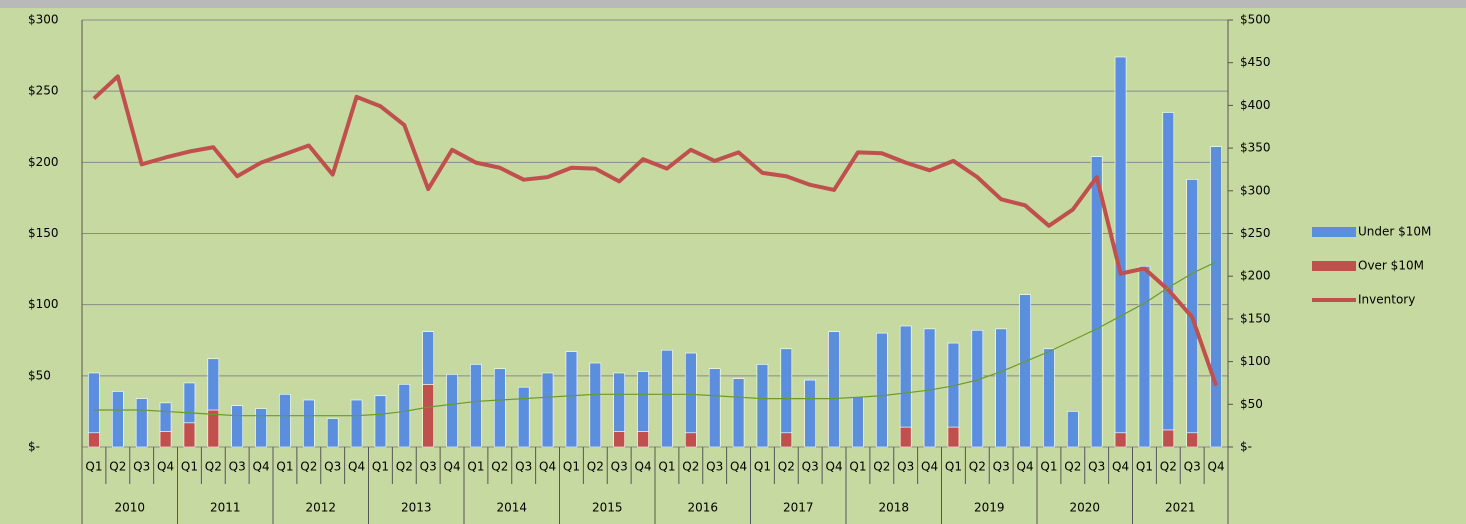 The width and height of the screenshot is (1466, 524). Describe the element at coordinates (798, 508) in the screenshot. I see `x-group-label: 2017` at that location.